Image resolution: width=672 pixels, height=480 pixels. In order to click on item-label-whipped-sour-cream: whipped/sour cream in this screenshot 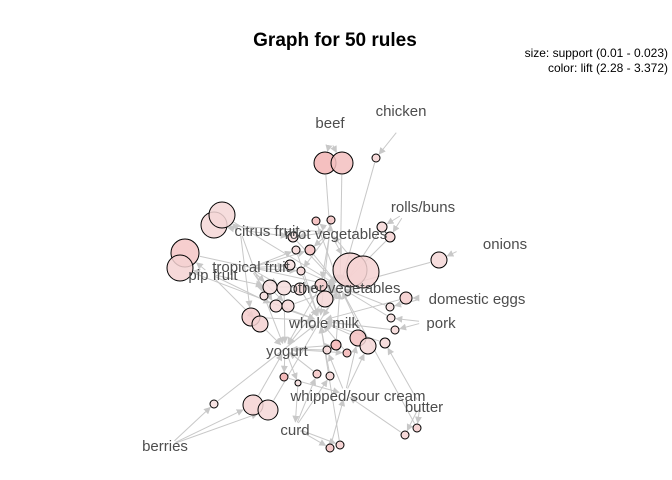, I will do `click(357, 396)`.